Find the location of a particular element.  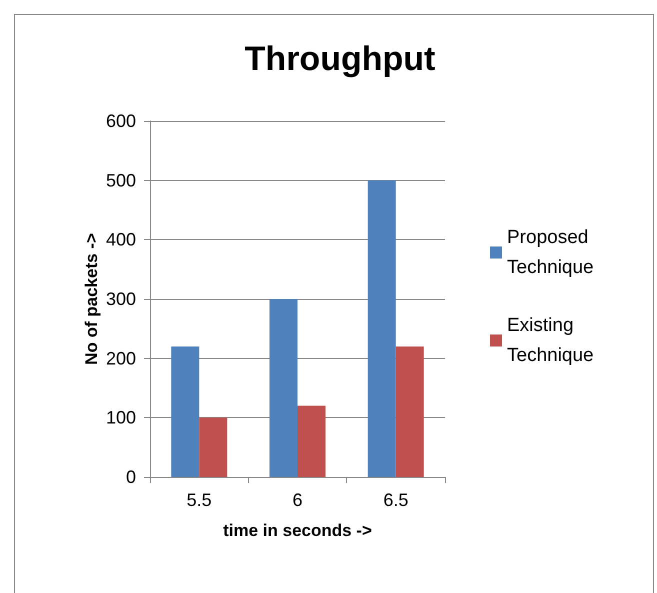

y-tick-label: 500 is located at coordinates (121, 180).